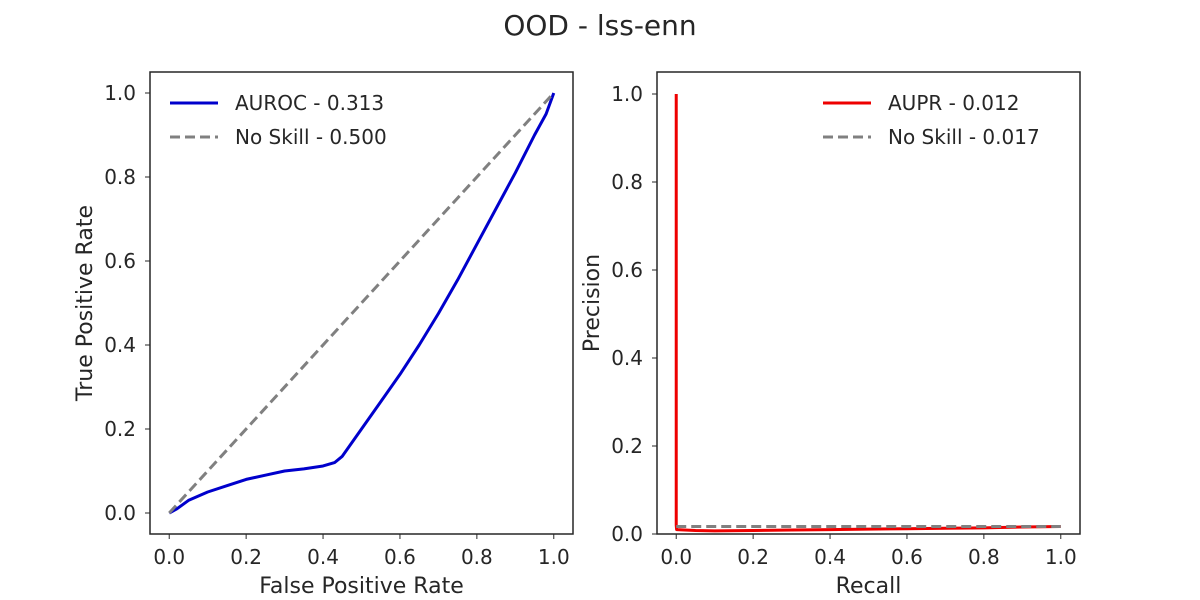 This screenshot has width=1200, height=600. Describe the element at coordinates (309, 103) in the screenshot. I see `legend-label: AUROC - 0.313` at that location.